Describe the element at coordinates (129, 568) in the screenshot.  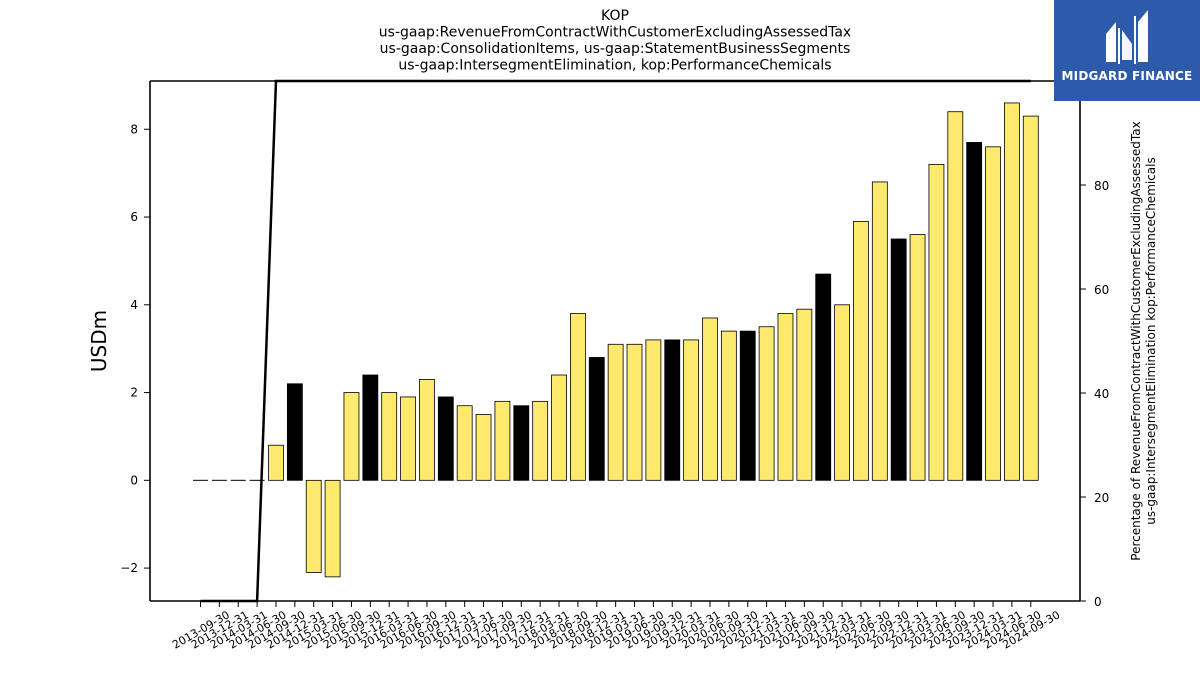
I see `ytick-label--2: −2` at that location.